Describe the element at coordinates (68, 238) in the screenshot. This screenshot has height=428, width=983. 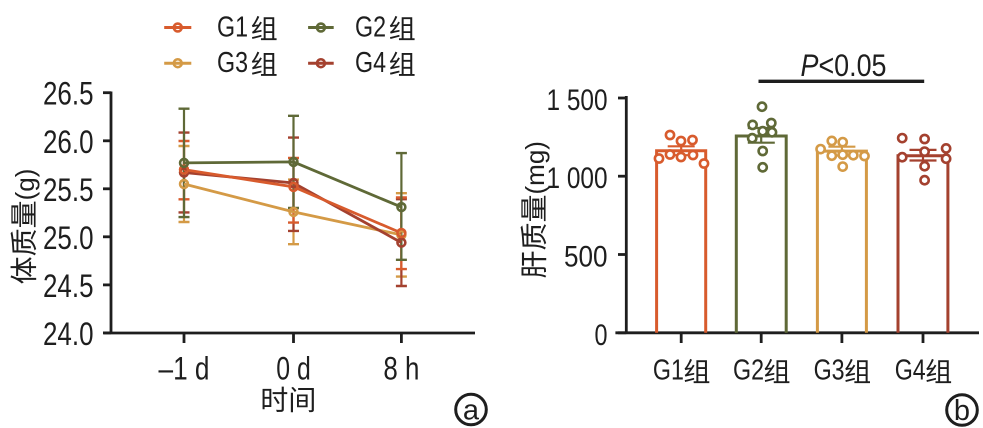
I see `svg-text: 25.0` at that location.